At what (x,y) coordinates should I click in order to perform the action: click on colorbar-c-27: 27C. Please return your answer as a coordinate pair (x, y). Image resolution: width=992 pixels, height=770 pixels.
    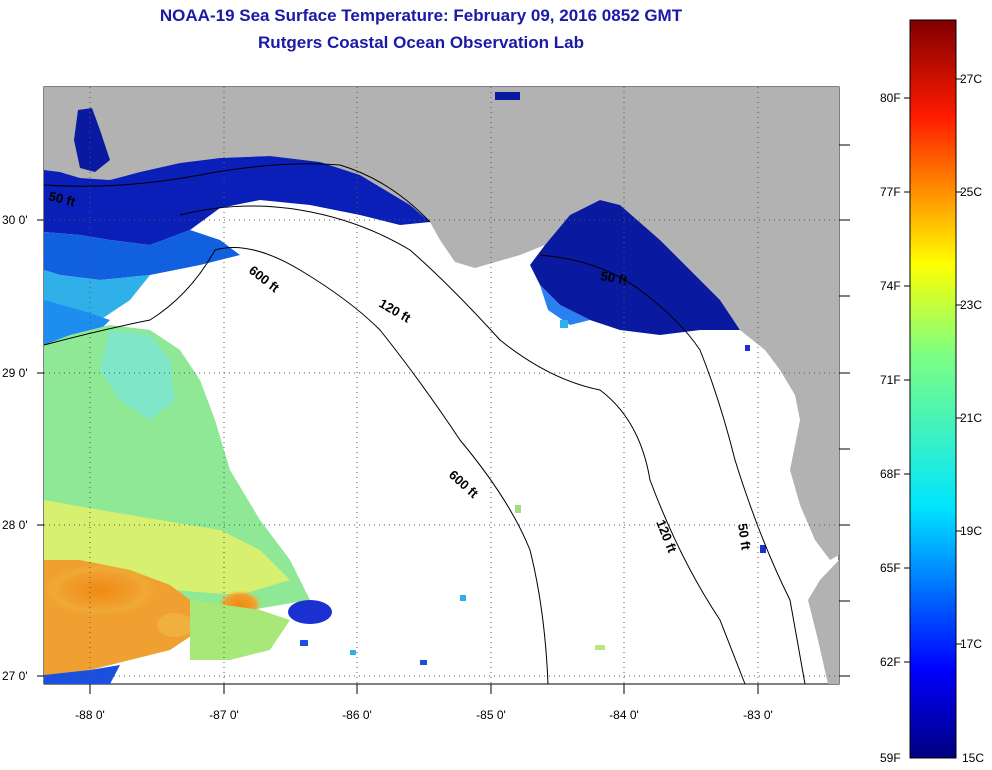
    Looking at the image, I should click on (971, 79).